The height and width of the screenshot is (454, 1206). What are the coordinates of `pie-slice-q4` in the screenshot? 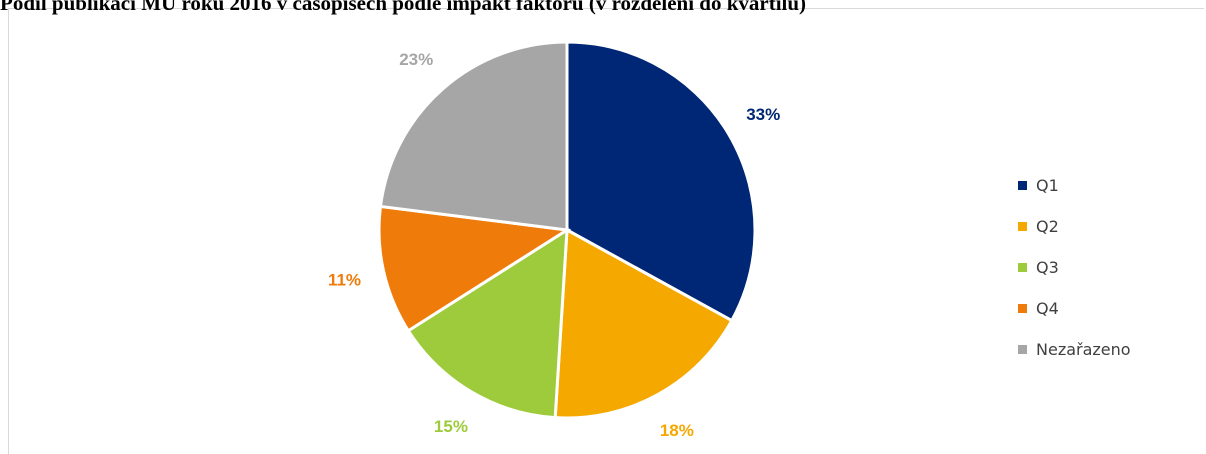 It's located at (474, 268).